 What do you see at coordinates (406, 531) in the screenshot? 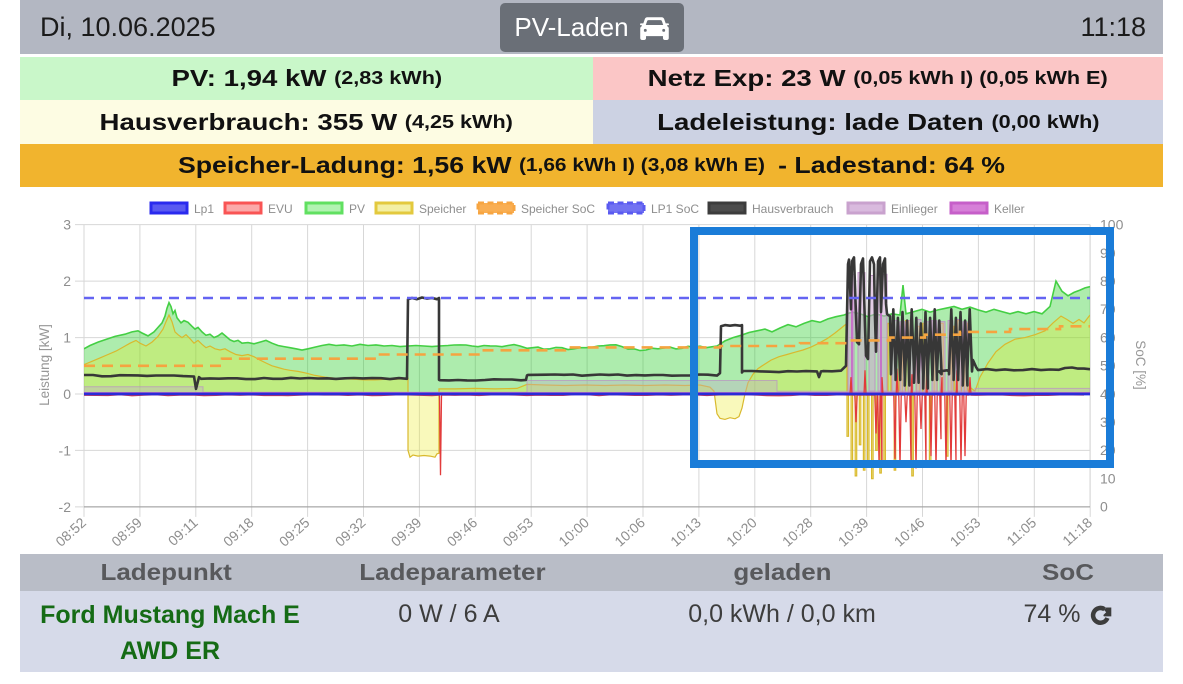
I see `svg-text: 09:39` at bounding box center [406, 531].